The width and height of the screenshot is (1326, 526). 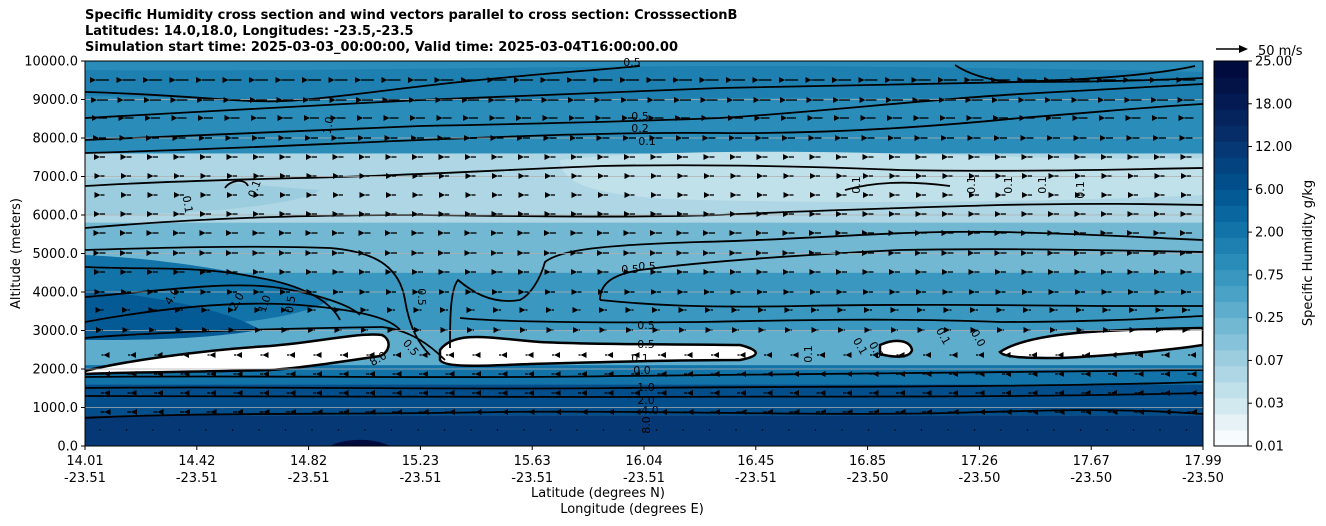 I want to click on wind-vector-key-label: 50 m/s, so click(x=1280, y=51).